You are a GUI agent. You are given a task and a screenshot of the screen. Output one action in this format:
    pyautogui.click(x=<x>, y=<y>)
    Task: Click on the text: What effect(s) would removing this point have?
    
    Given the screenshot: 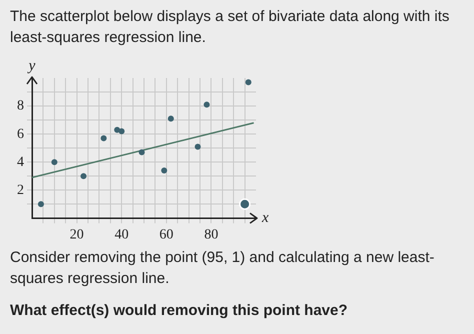 What is the action you would take?
    pyautogui.click(x=179, y=311)
    